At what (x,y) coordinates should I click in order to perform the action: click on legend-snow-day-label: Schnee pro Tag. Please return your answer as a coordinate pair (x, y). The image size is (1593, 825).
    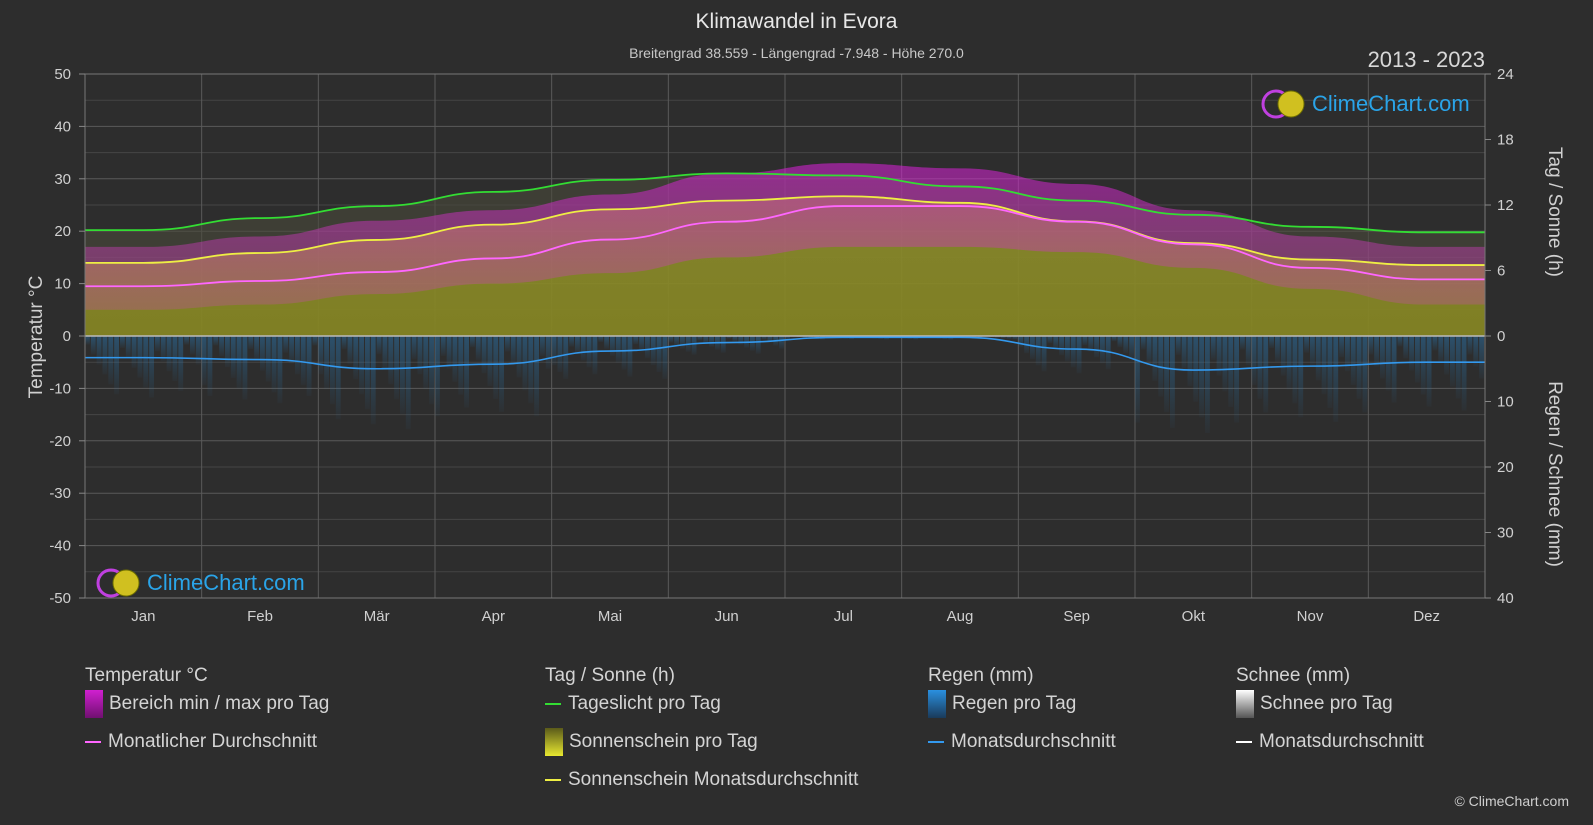
    Looking at the image, I should click on (1326, 703).